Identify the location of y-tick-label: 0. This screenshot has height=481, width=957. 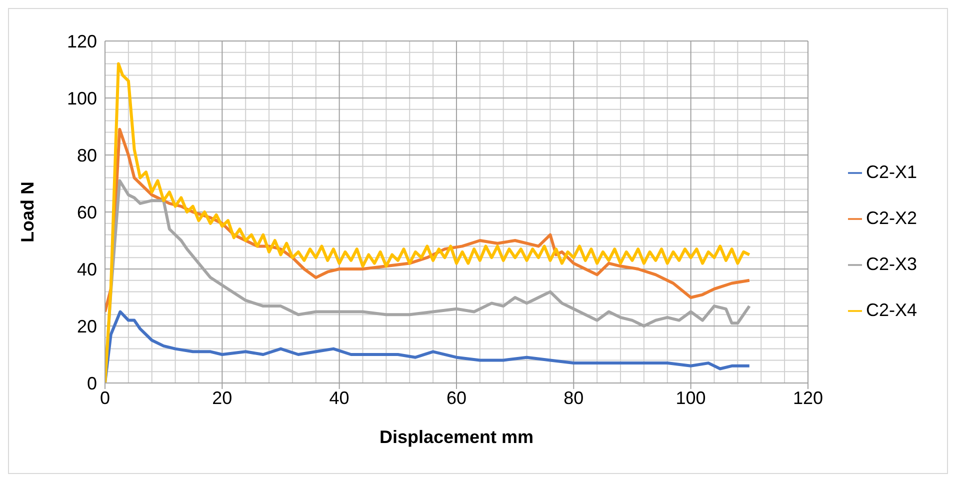
(91, 383).